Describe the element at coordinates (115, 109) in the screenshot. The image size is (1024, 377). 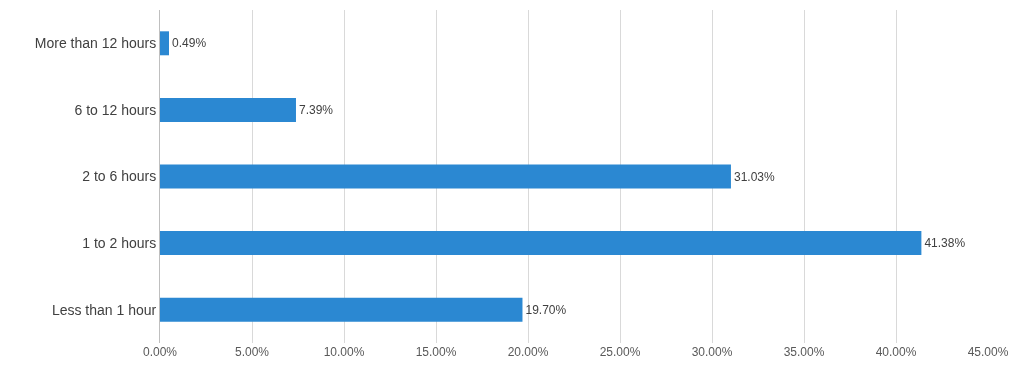
I see `y-tick-label: 6 to 12 hours` at that location.